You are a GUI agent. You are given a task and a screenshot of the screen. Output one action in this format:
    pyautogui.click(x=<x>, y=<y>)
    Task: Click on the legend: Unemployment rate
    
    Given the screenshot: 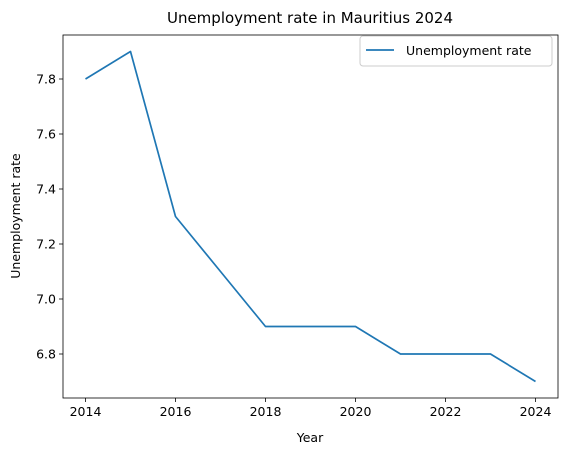 What is the action you would take?
    pyautogui.click(x=456, y=51)
    